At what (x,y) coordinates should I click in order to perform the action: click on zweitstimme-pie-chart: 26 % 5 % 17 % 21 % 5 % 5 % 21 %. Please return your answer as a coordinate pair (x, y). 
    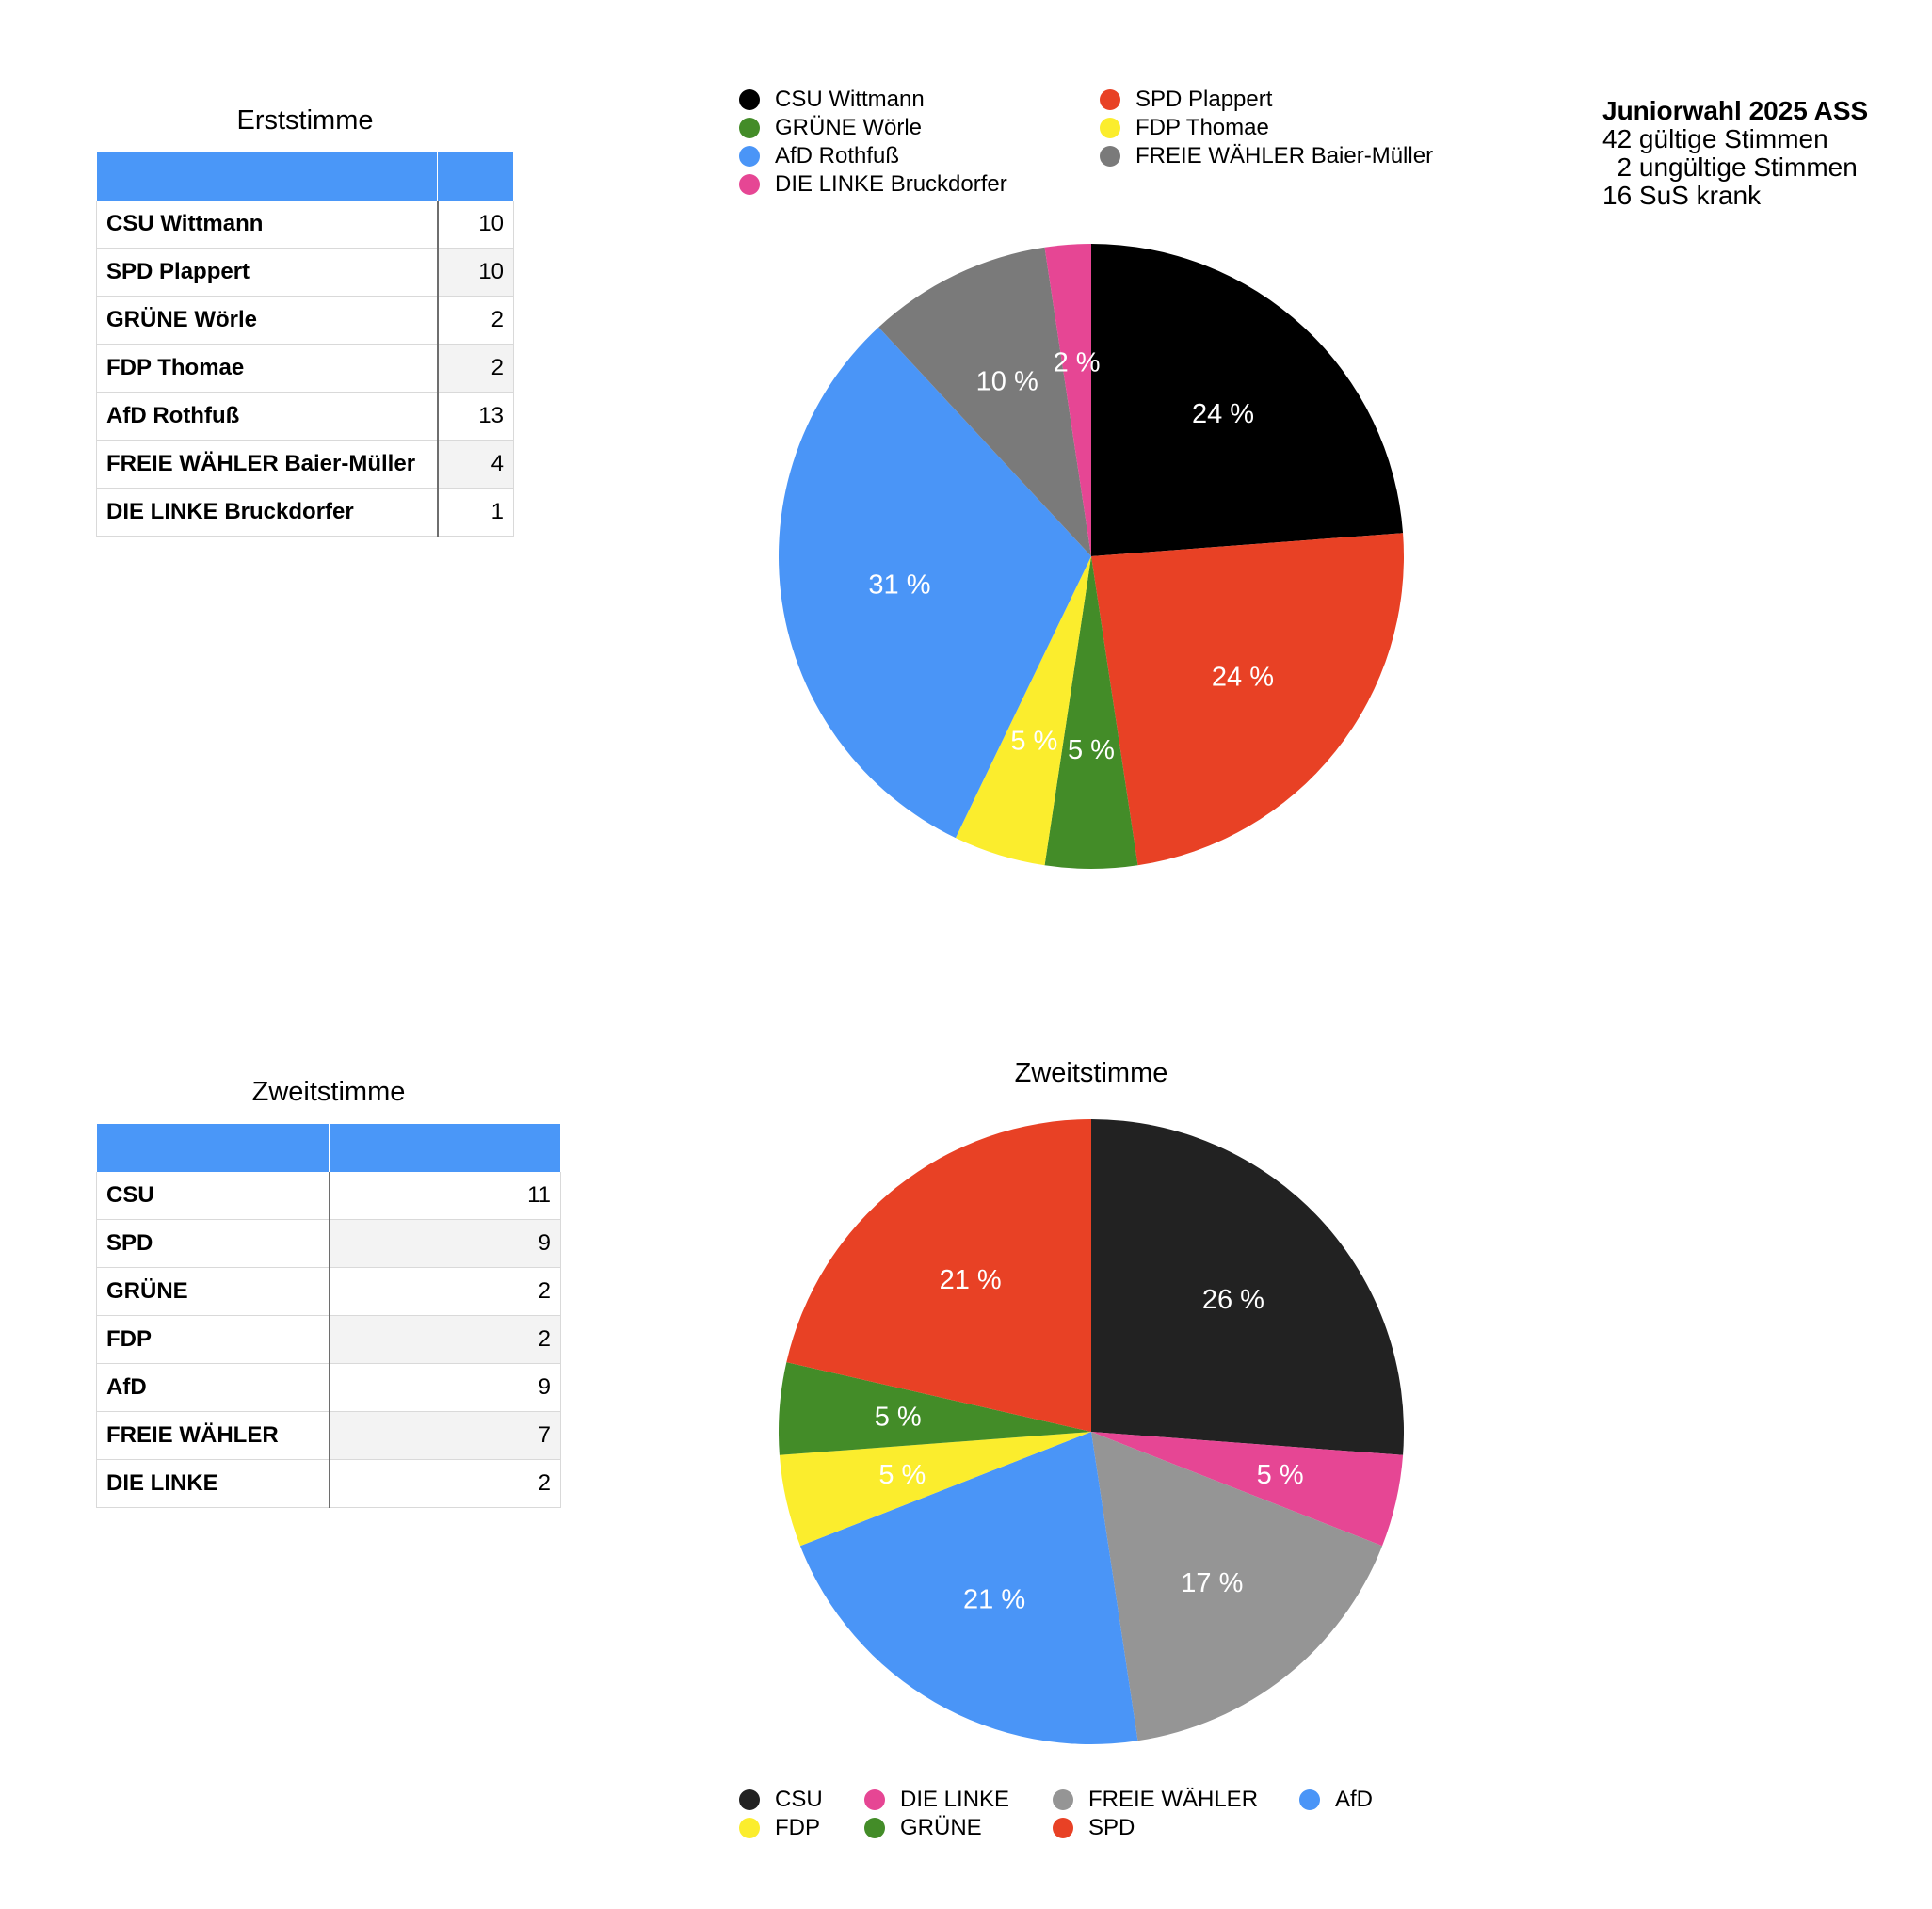
    Looking at the image, I should click on (1091, 1431).